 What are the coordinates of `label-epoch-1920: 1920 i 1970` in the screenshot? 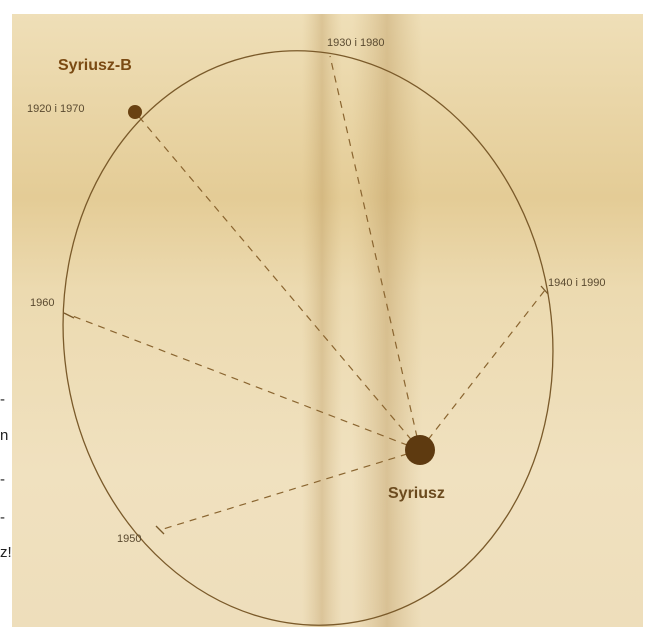 It's located at (56, 109).